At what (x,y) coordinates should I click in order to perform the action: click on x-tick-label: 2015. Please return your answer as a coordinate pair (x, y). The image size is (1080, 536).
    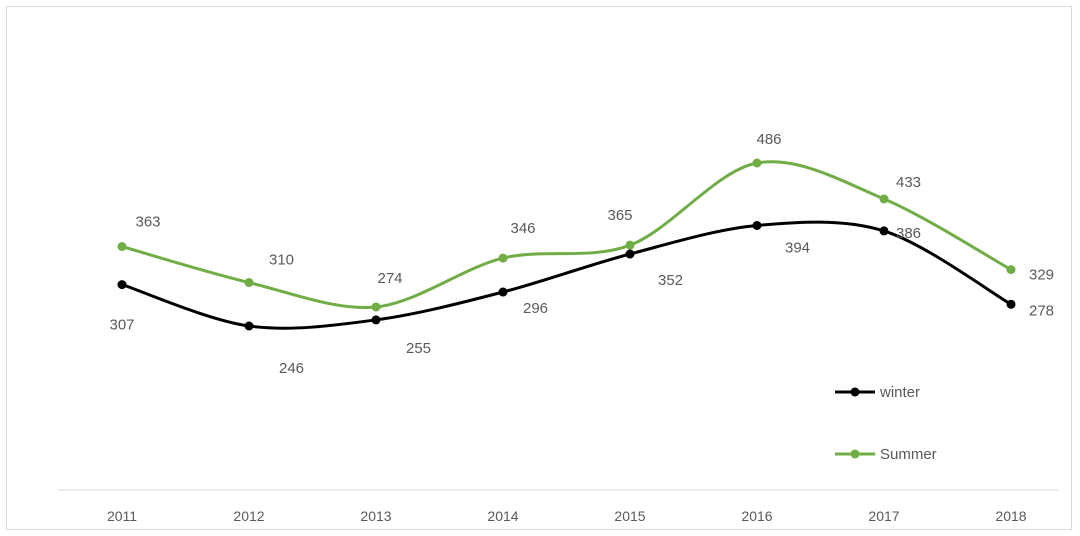
    Looking at the image, I should click on (629, 516).